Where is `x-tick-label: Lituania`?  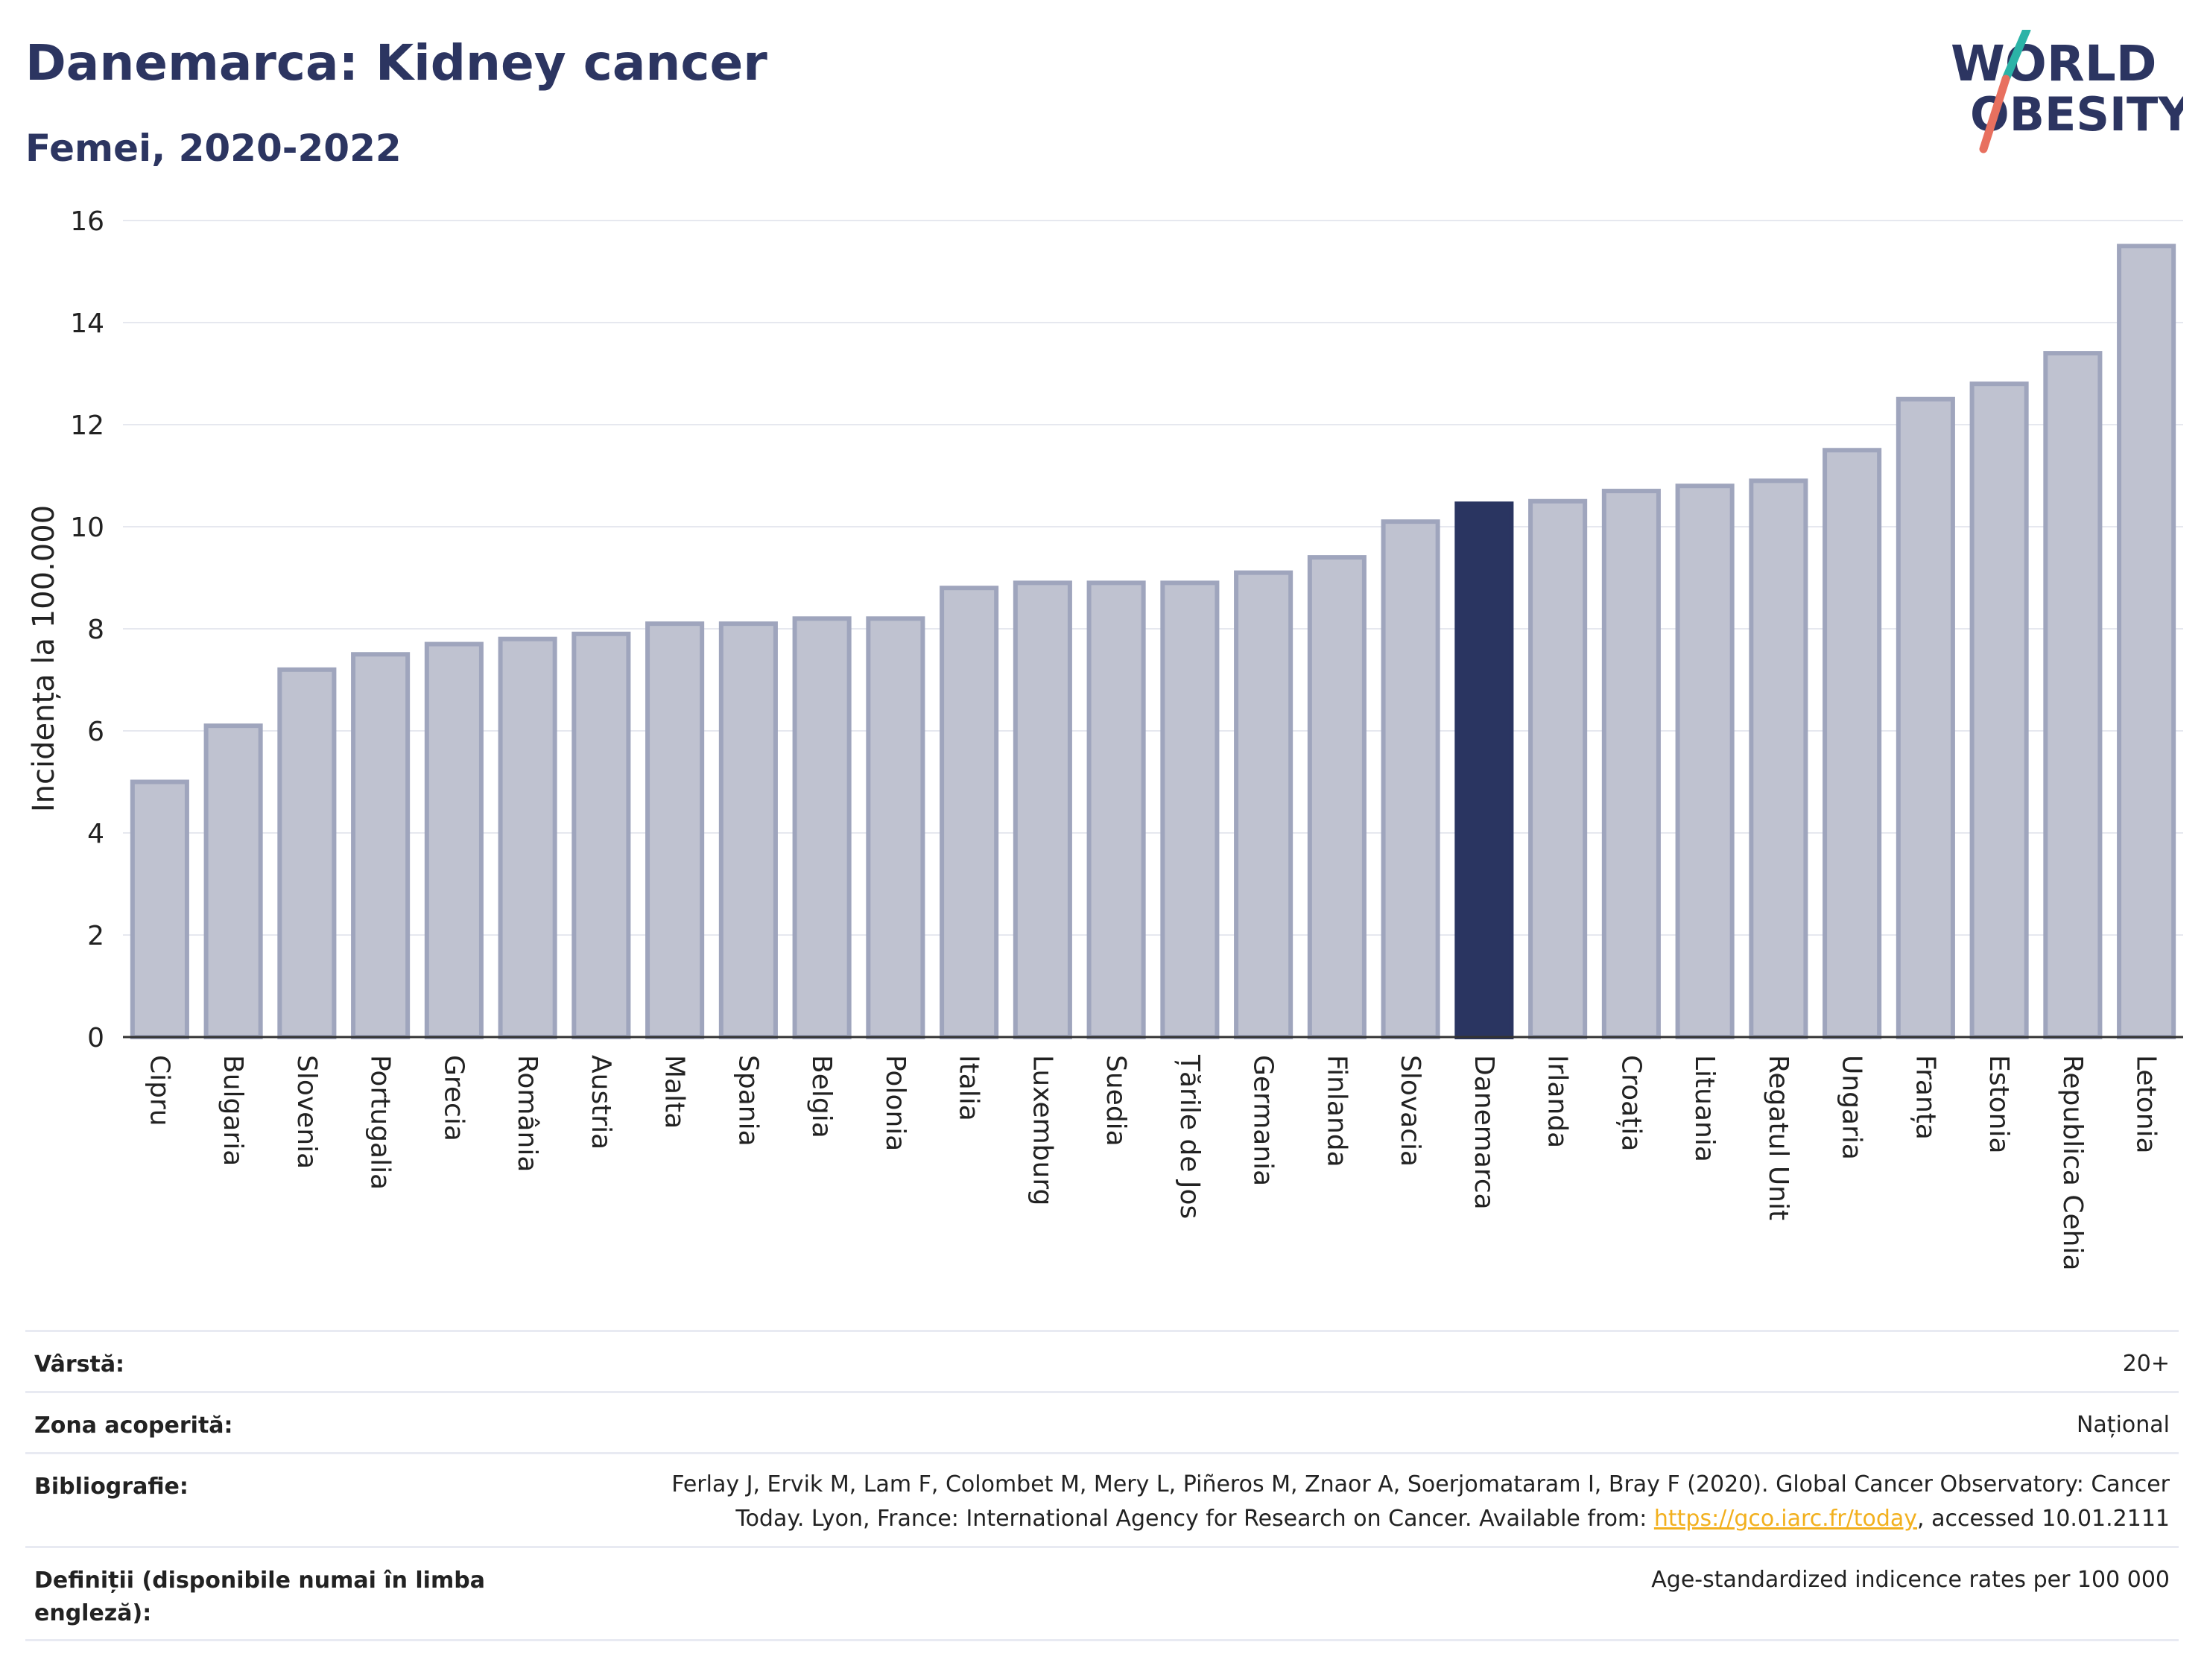 x-tick-label: Lituania is located at coordinates (1704, 1108).